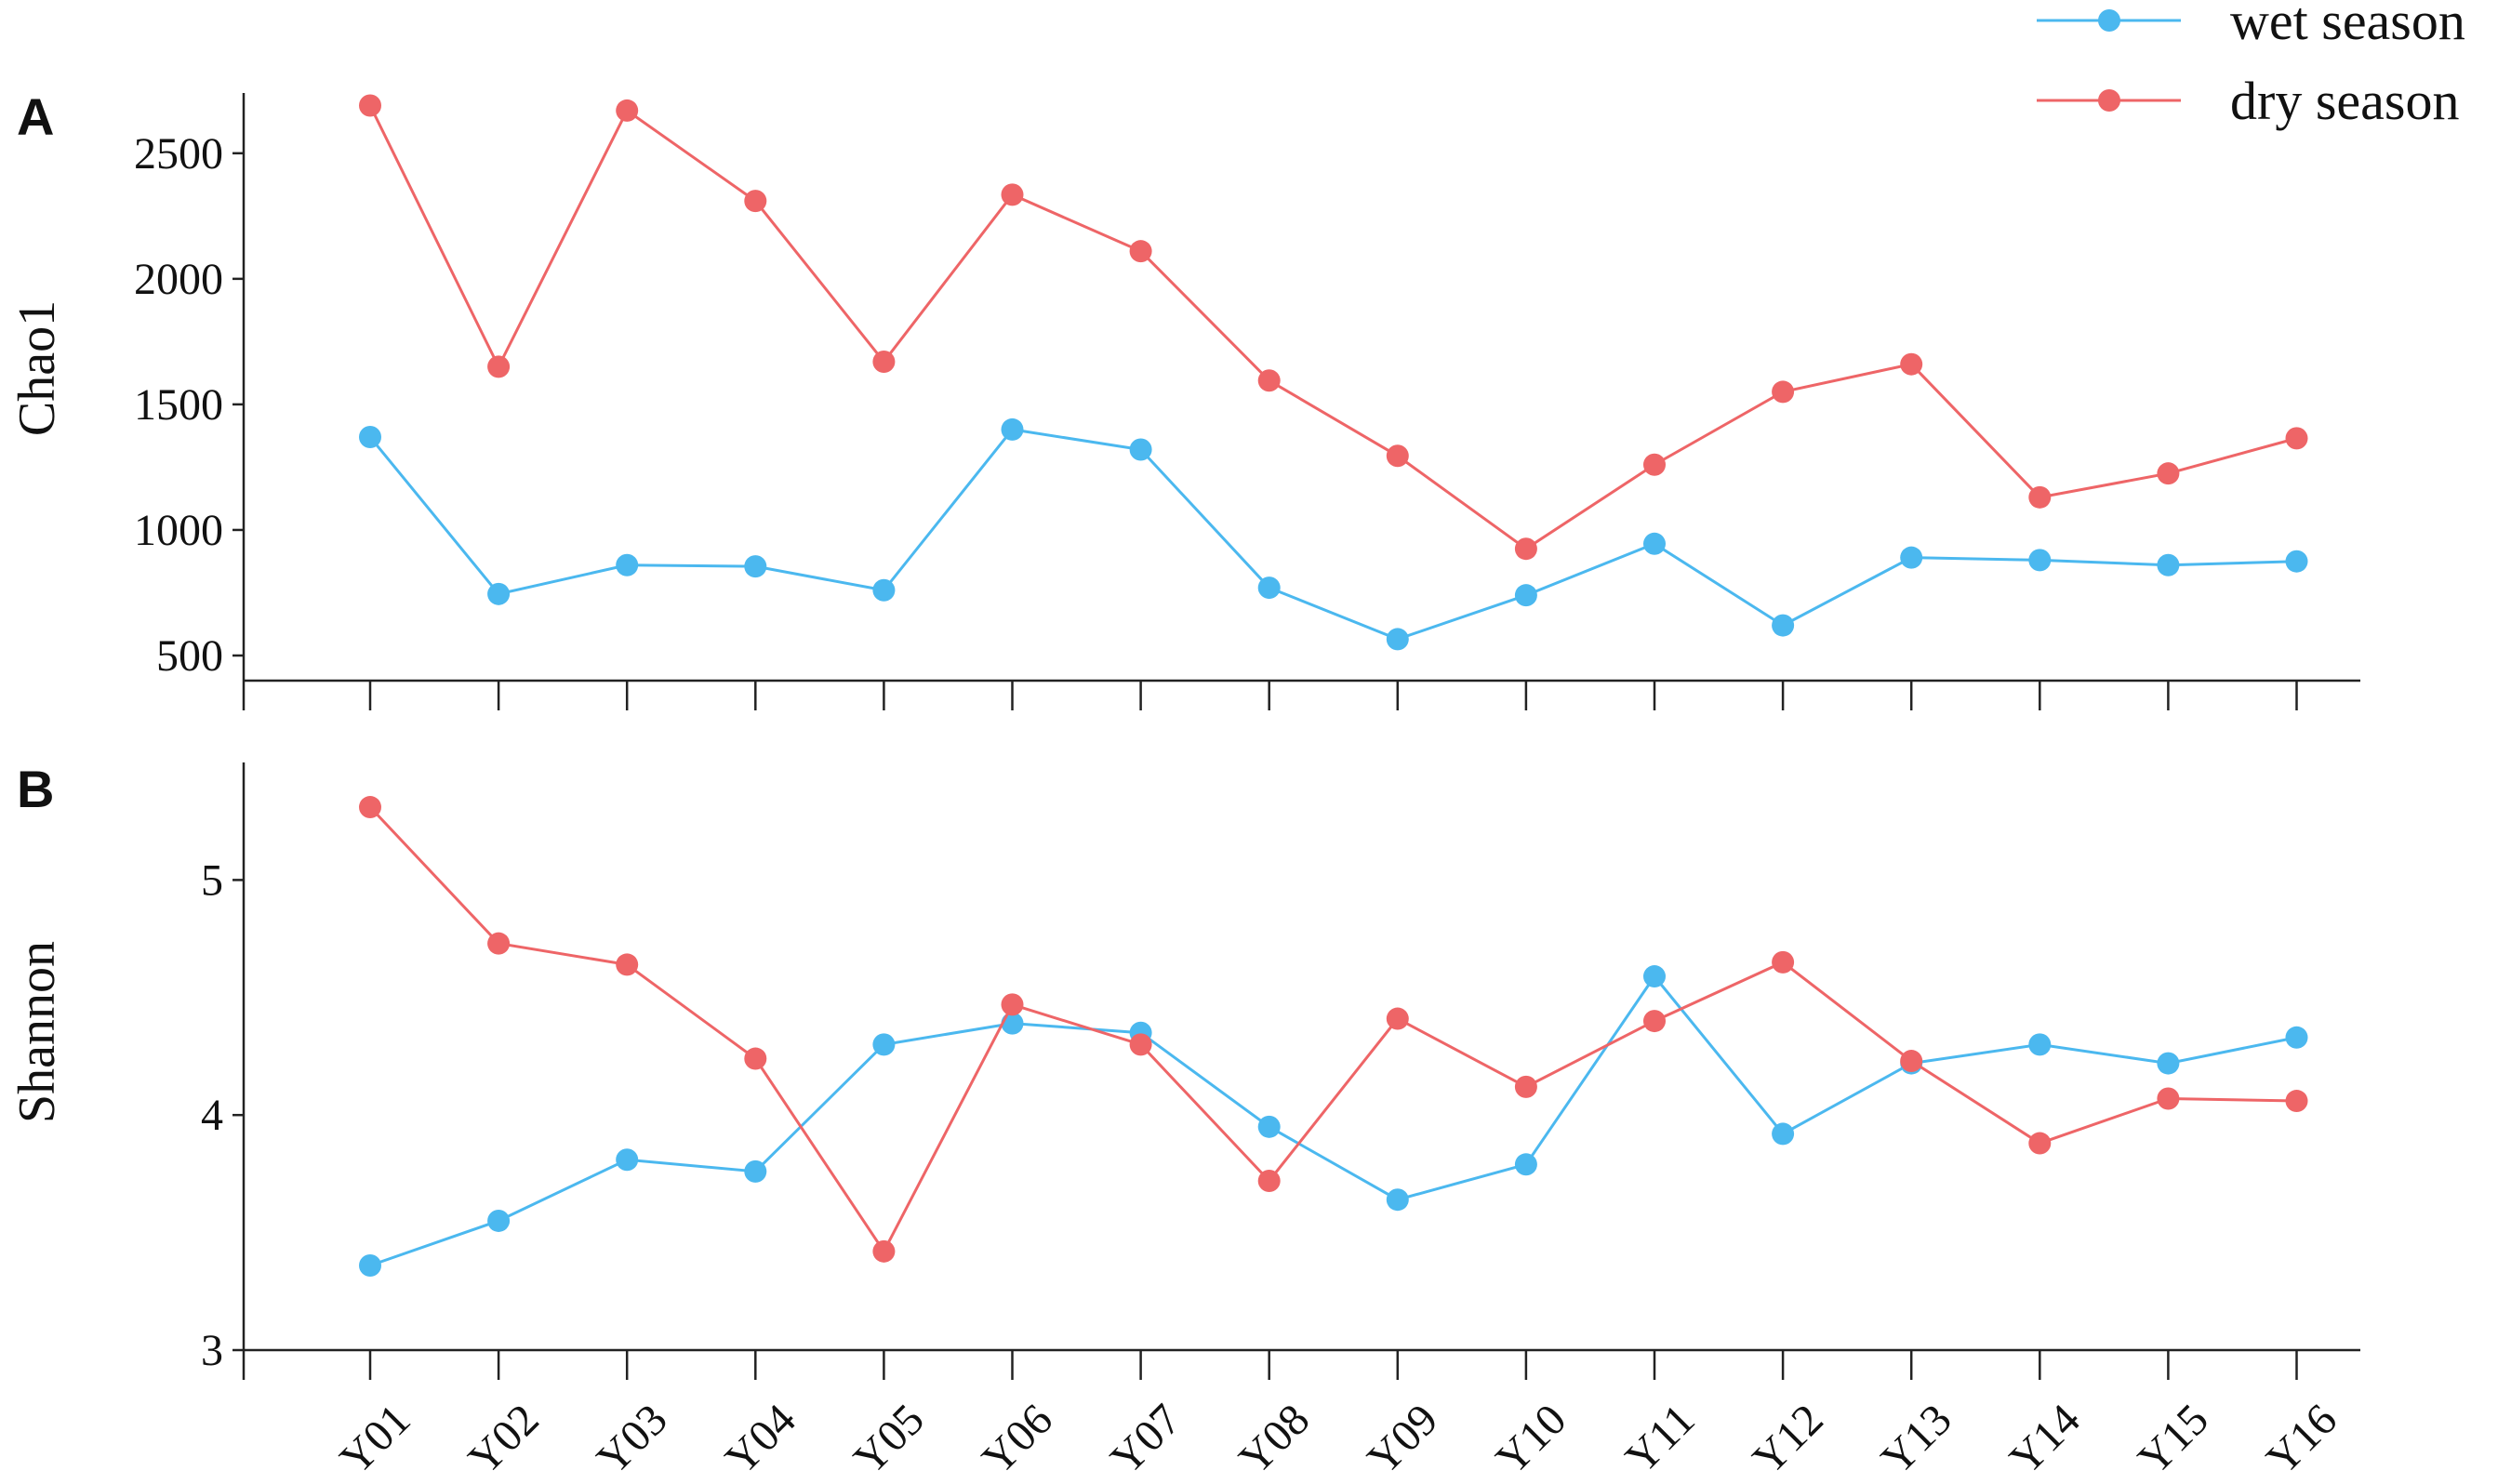 The image size is (2511, 1484). I want to click on legend: wet season dry season, so click(2251, 65).